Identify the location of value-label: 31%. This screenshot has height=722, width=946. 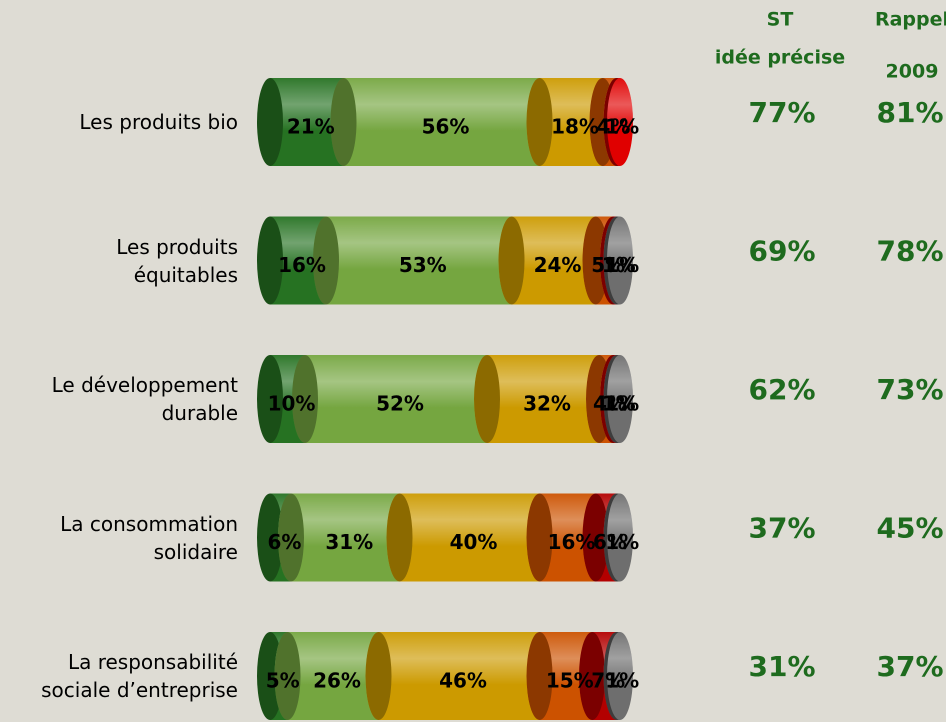
(349, 542).